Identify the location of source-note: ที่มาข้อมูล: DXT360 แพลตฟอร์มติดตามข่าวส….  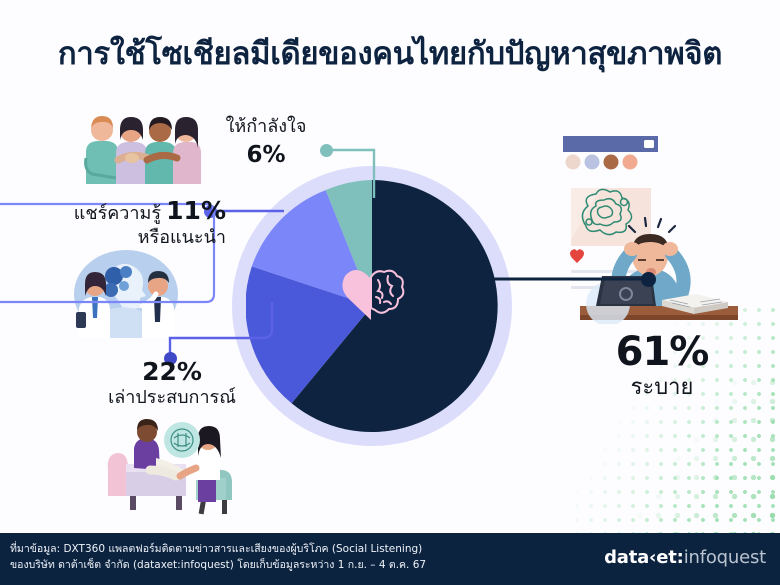
(218, 557).